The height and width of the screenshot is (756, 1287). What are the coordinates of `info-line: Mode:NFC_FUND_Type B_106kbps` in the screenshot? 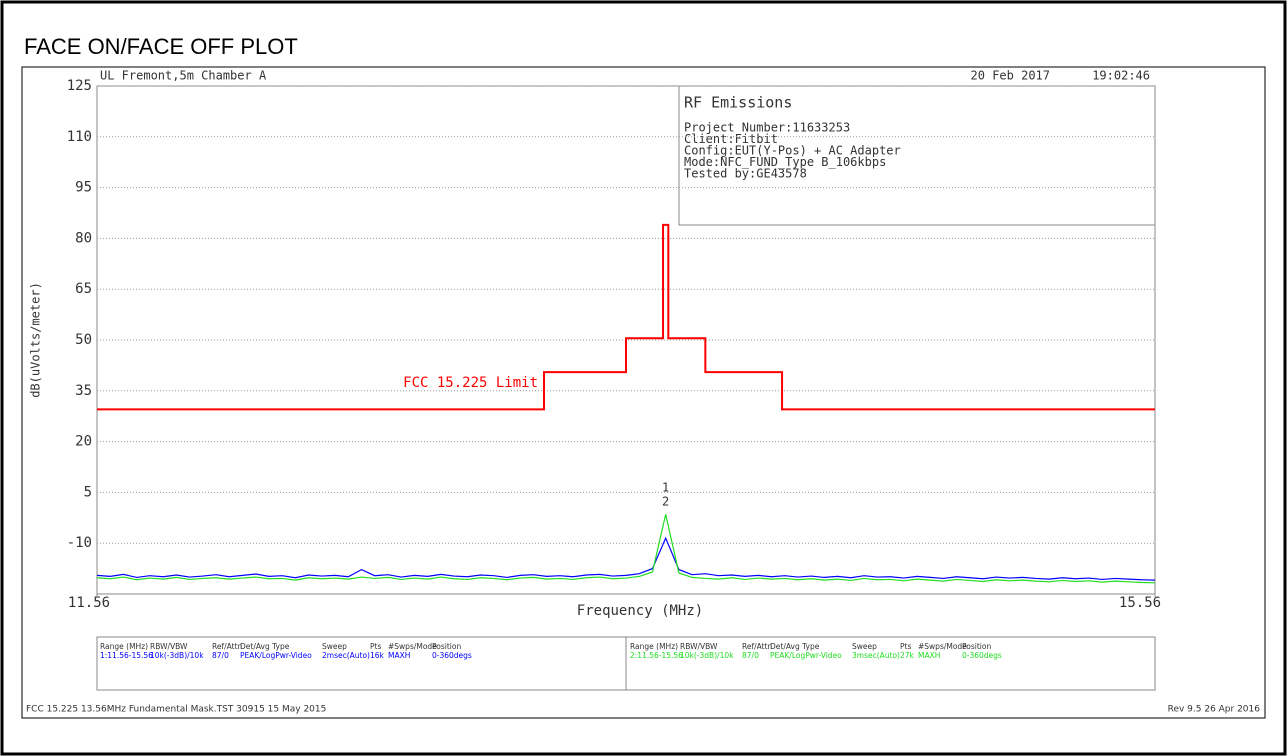 It's located at (785, 162).